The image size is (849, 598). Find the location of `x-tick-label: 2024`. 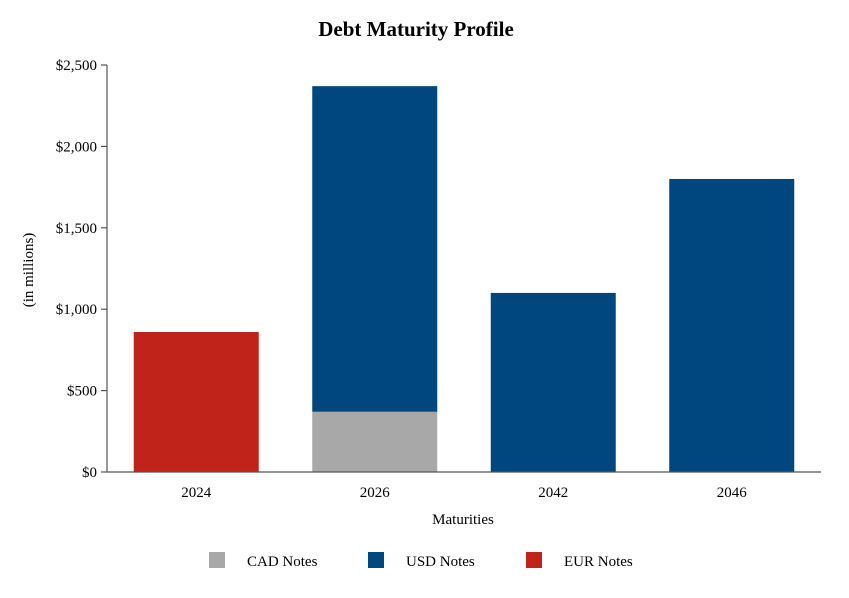

x-tick-label: 2024 is located at coordinates (196, 493).